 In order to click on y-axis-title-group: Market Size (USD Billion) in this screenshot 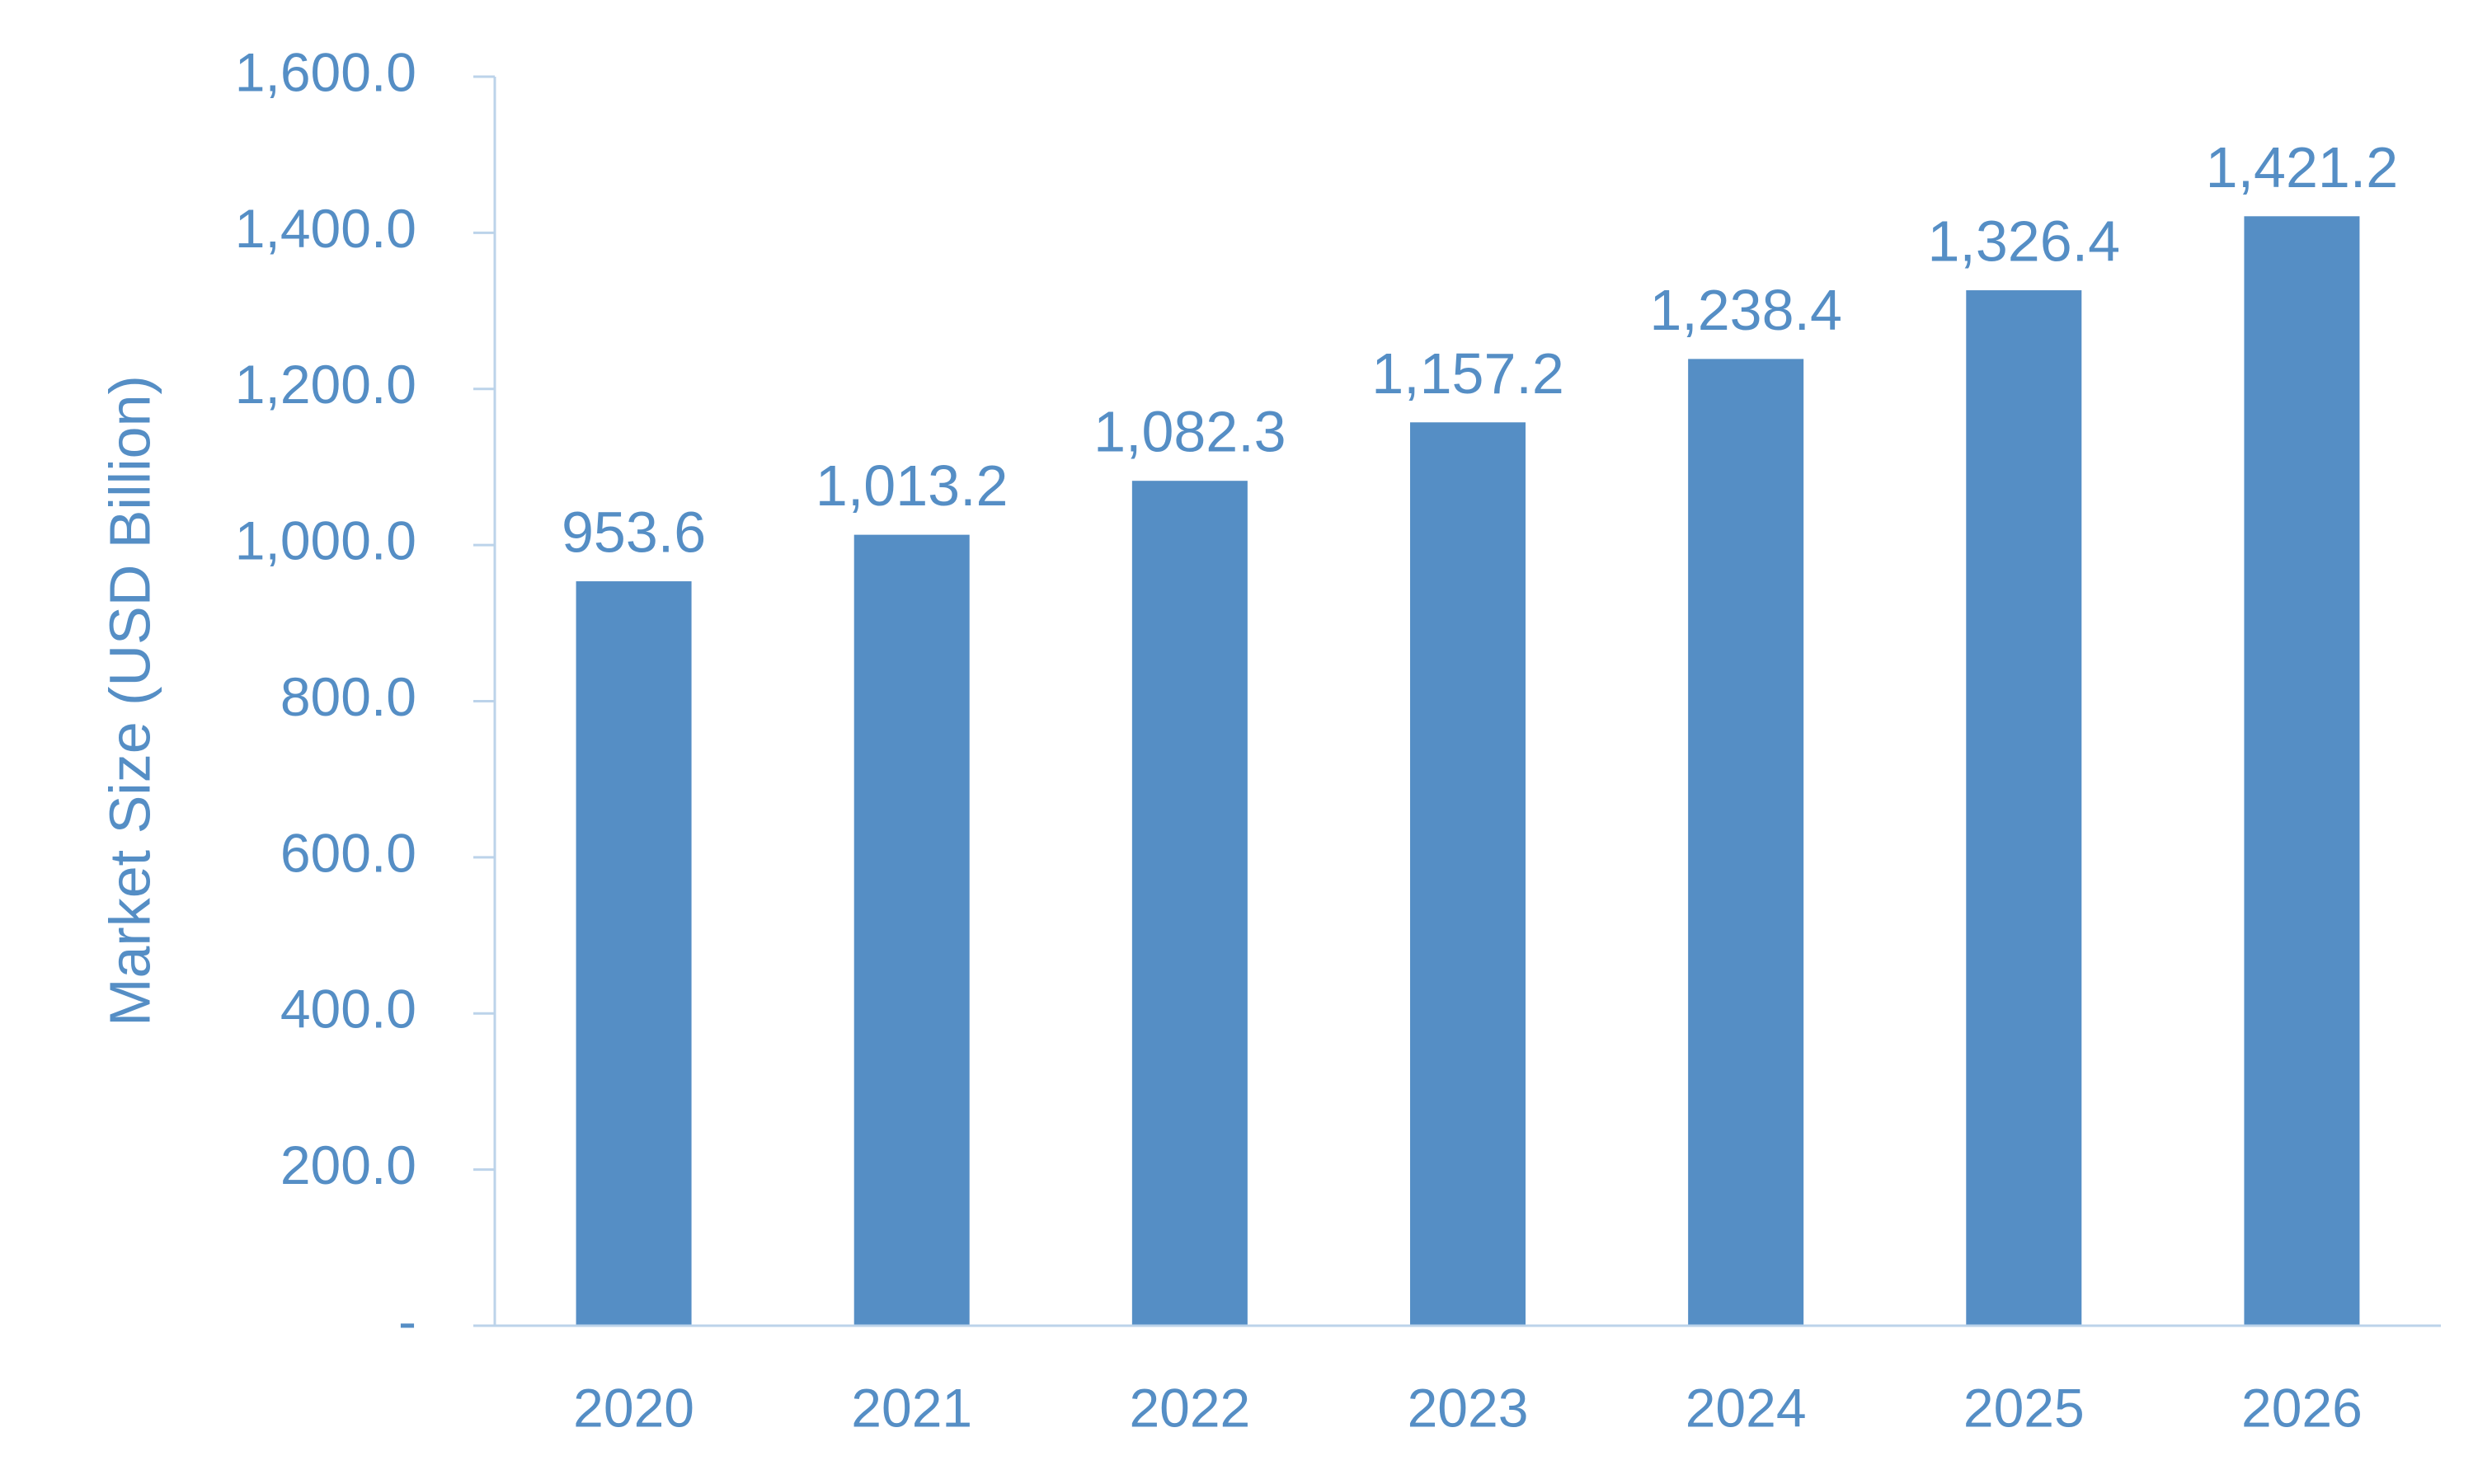, I will do `click(130, 700)`.